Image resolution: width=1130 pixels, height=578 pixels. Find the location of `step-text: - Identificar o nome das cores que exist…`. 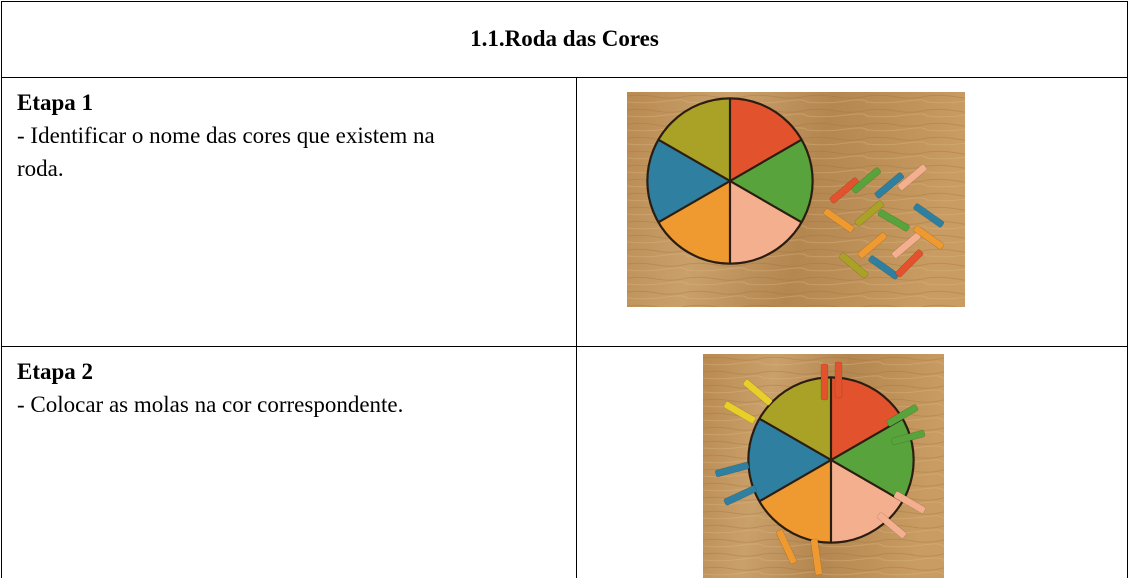

step-text: - Identificar o nome das cores que exist… is located at coordinates (226, 152).